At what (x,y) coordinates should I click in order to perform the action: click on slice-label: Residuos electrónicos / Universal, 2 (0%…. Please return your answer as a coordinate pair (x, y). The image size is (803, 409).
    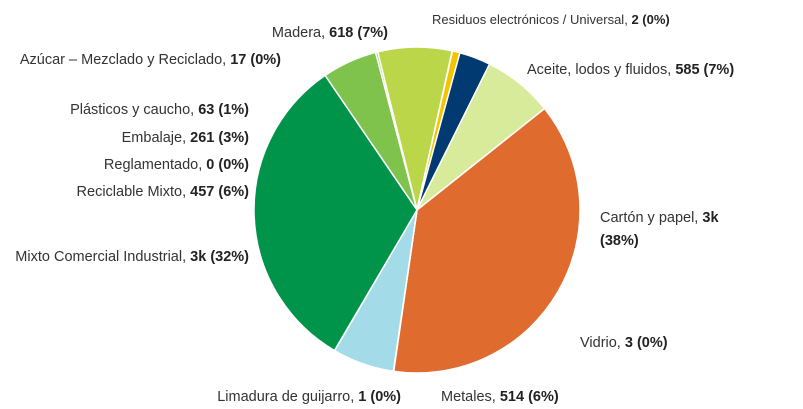
    Looking at the image, I should click on (551, 19).